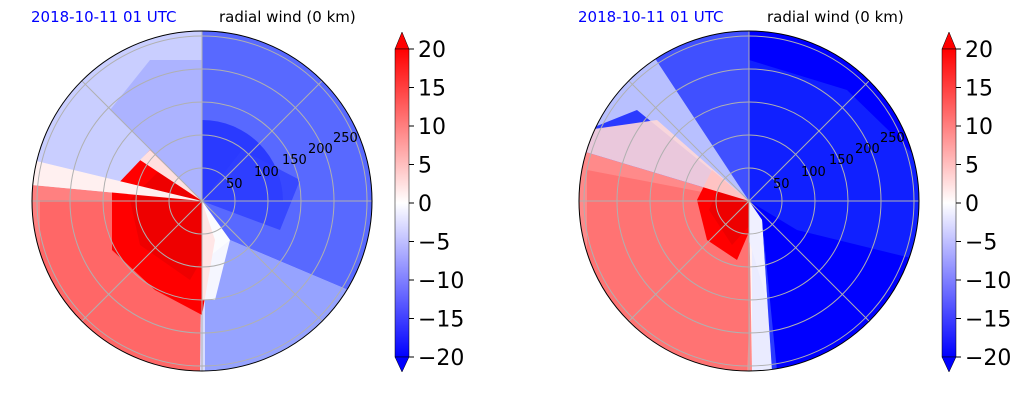 The image size is (1028, 401). I want to click on radial-tick-labels-right: 50 100 150 200 250, so click(839, 161).